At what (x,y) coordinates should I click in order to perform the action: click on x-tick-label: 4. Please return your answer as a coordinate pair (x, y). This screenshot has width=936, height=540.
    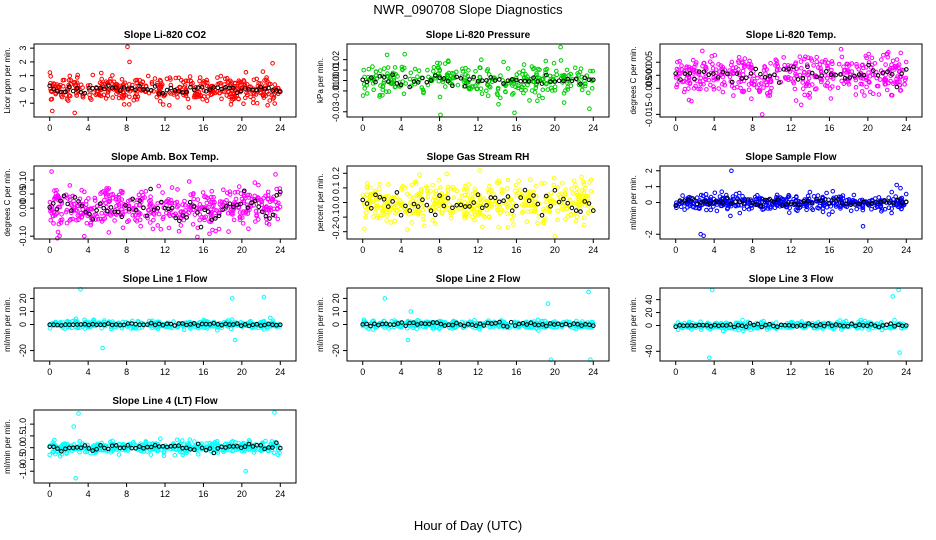
    Looking at the image, I should click on (401, 250).